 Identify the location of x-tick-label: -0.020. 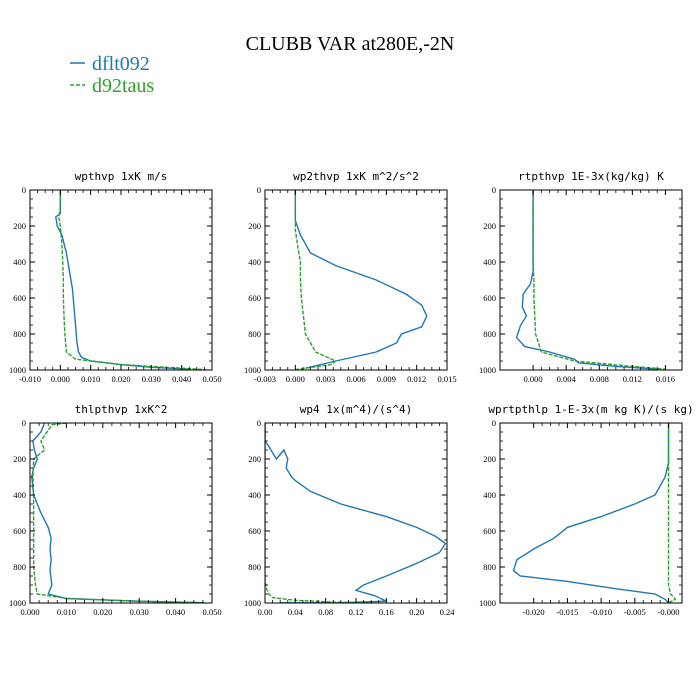
(534, 612).